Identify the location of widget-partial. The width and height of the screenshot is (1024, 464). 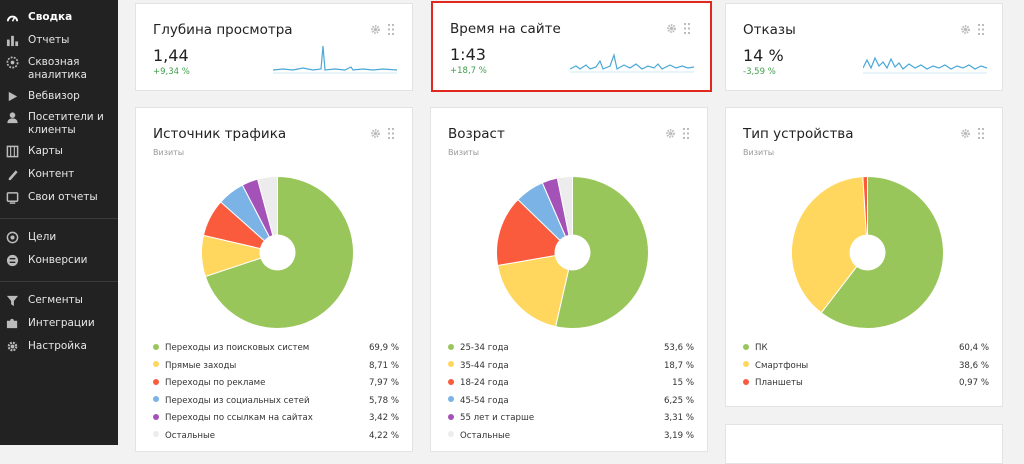
(864, 444).